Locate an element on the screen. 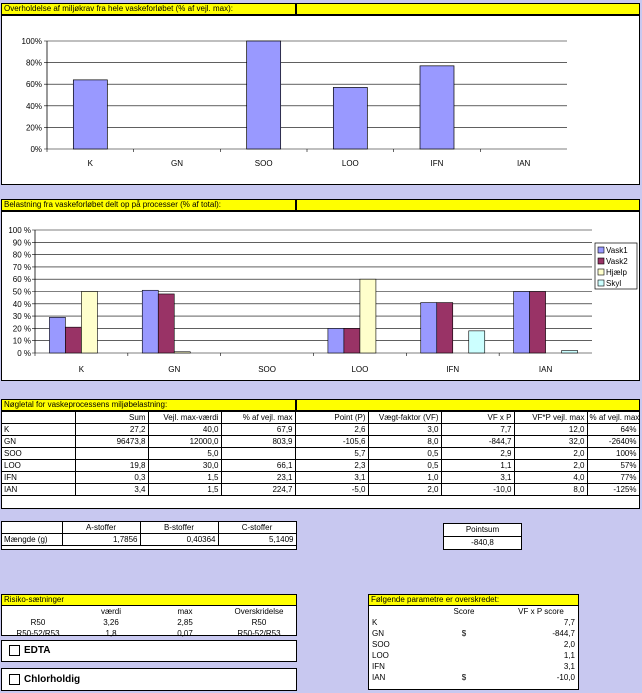 The image size is (642, 693). keyfigures-row-cell: LOO is located at coordinates (39, 465).